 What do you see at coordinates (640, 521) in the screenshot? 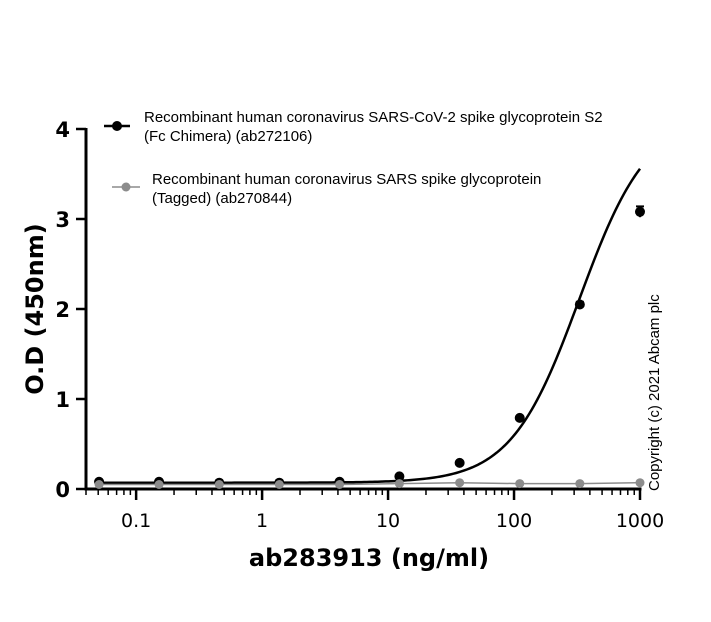
I see `x-tick-label: 1000` at bounding box center [640, 521].